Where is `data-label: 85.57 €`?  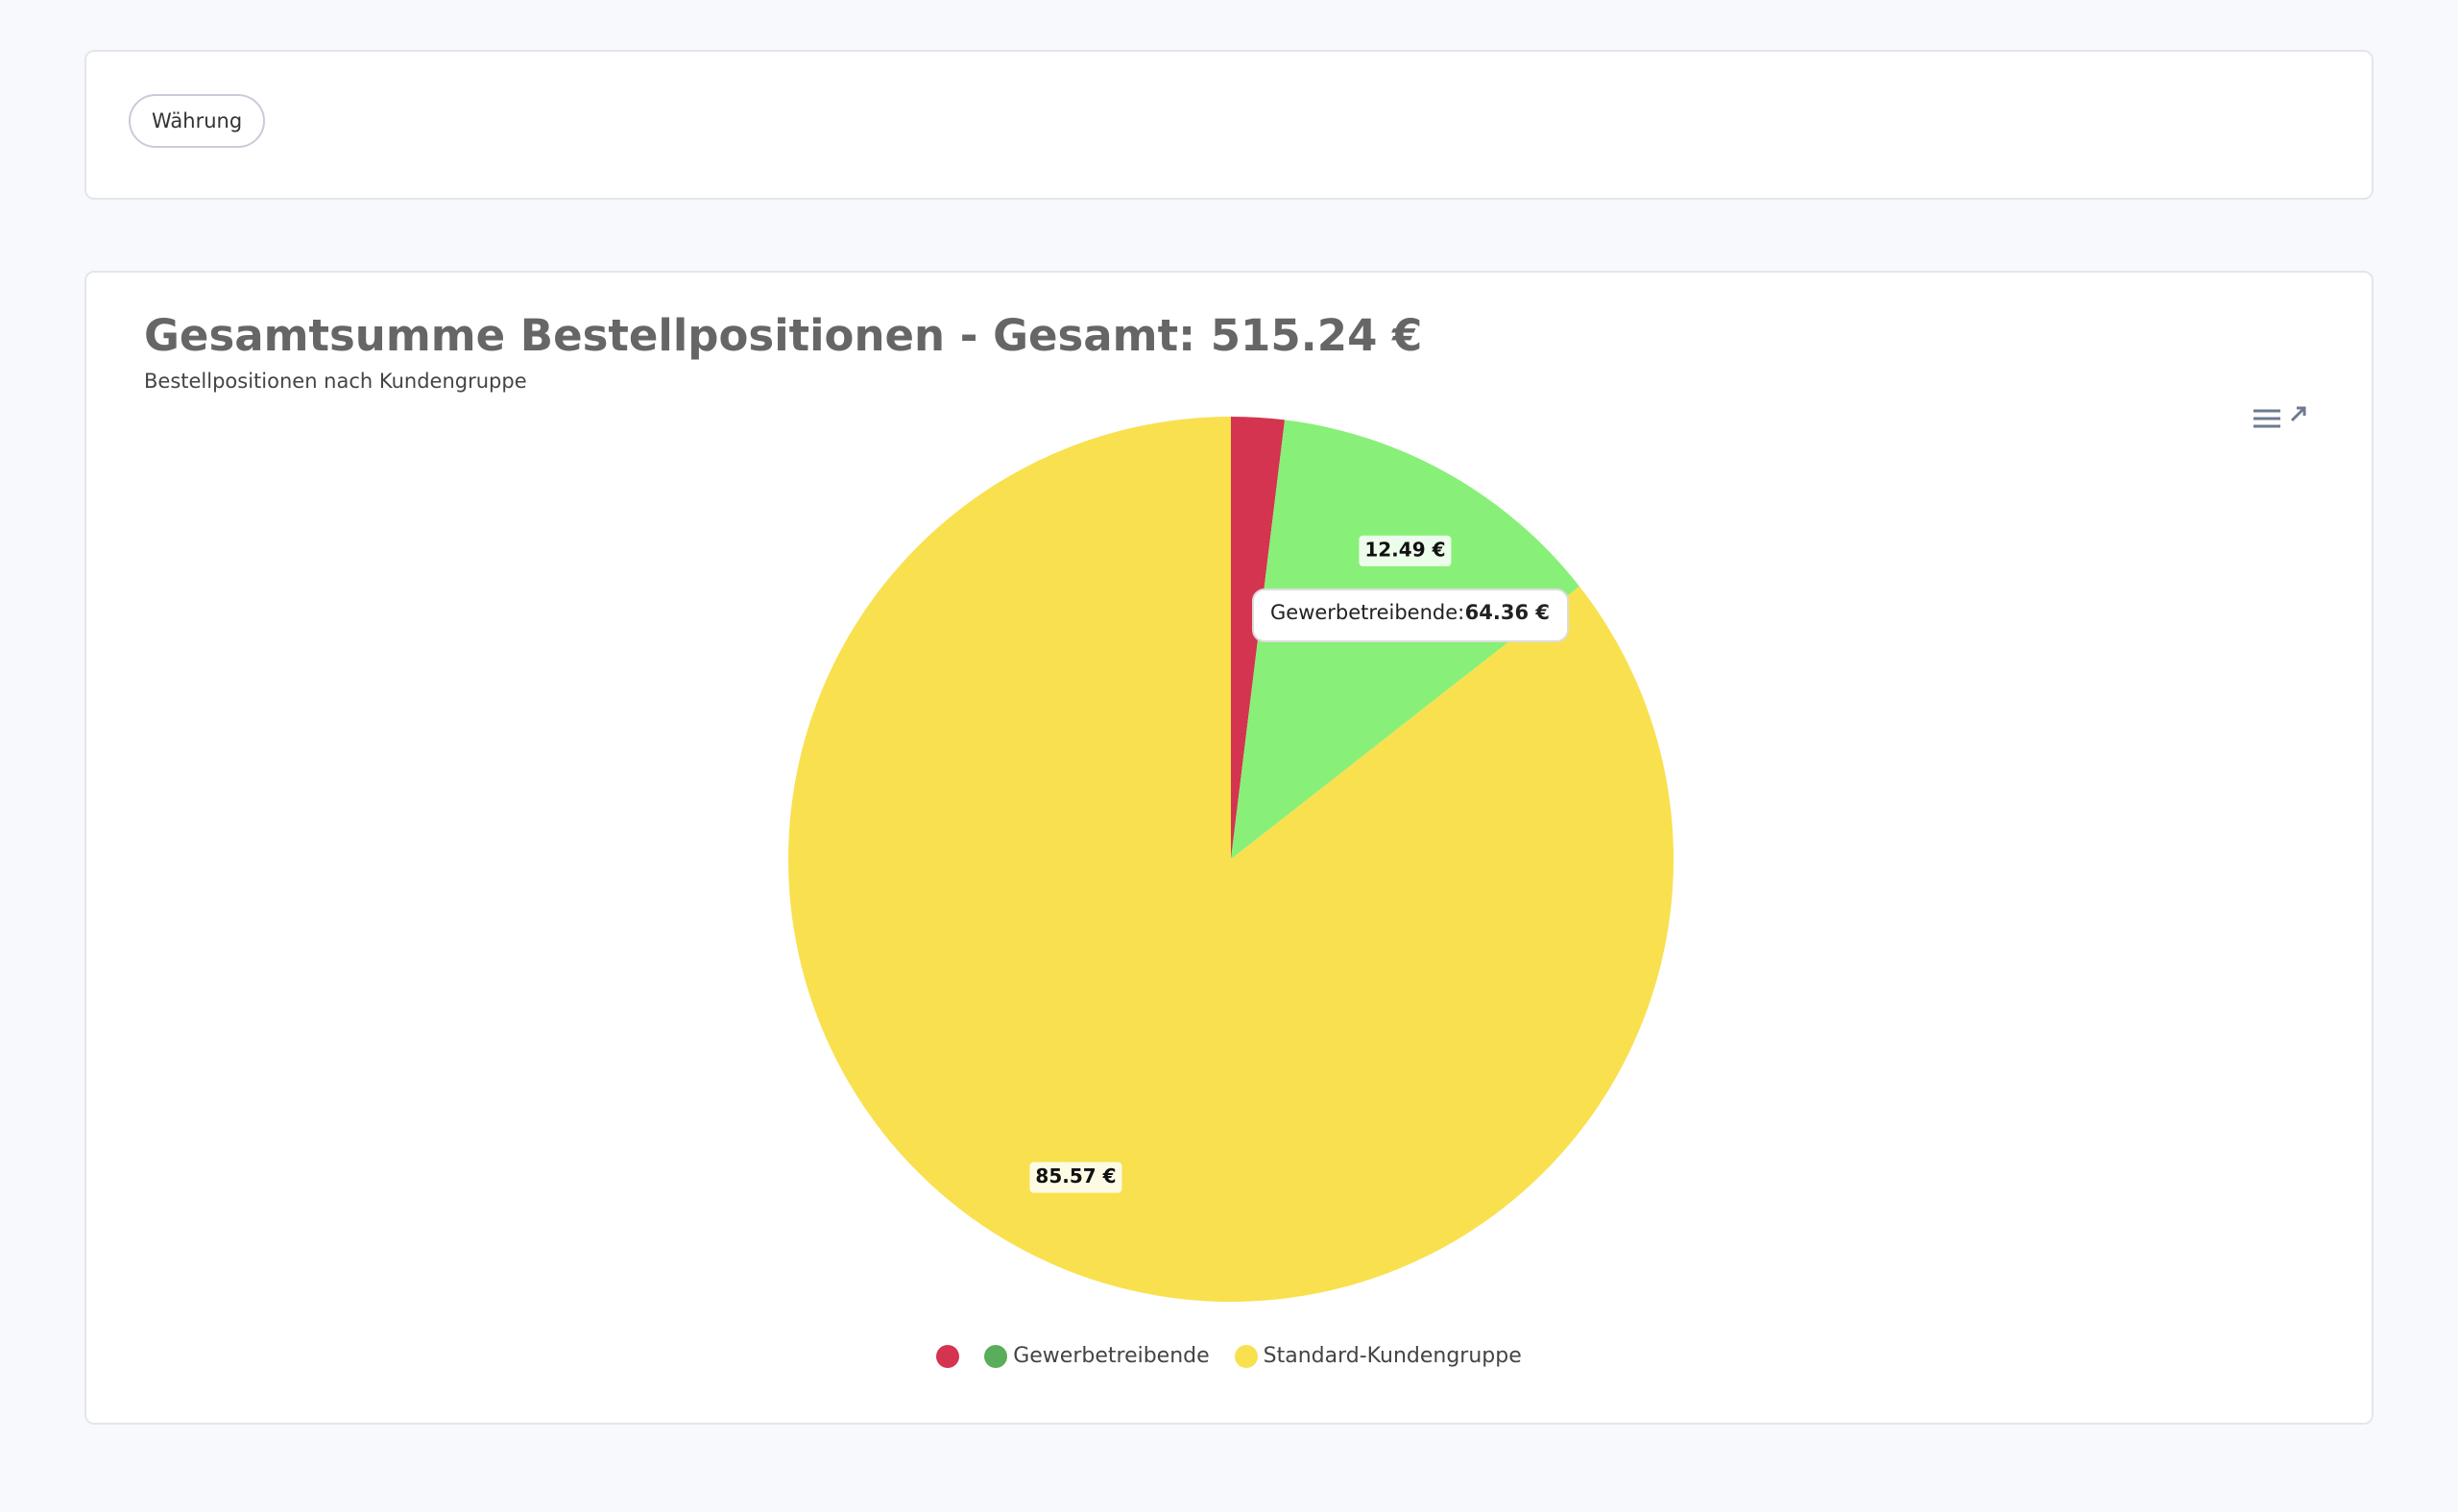
data-label: 85.57 € is located at coordinates (1076, 1176).